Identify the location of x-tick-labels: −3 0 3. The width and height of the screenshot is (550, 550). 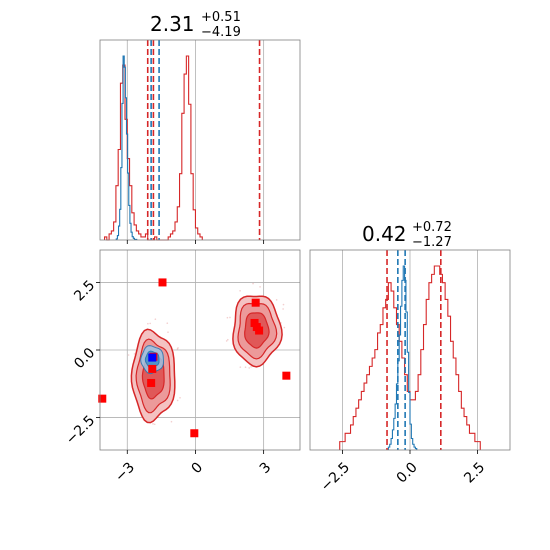
(193, 472).